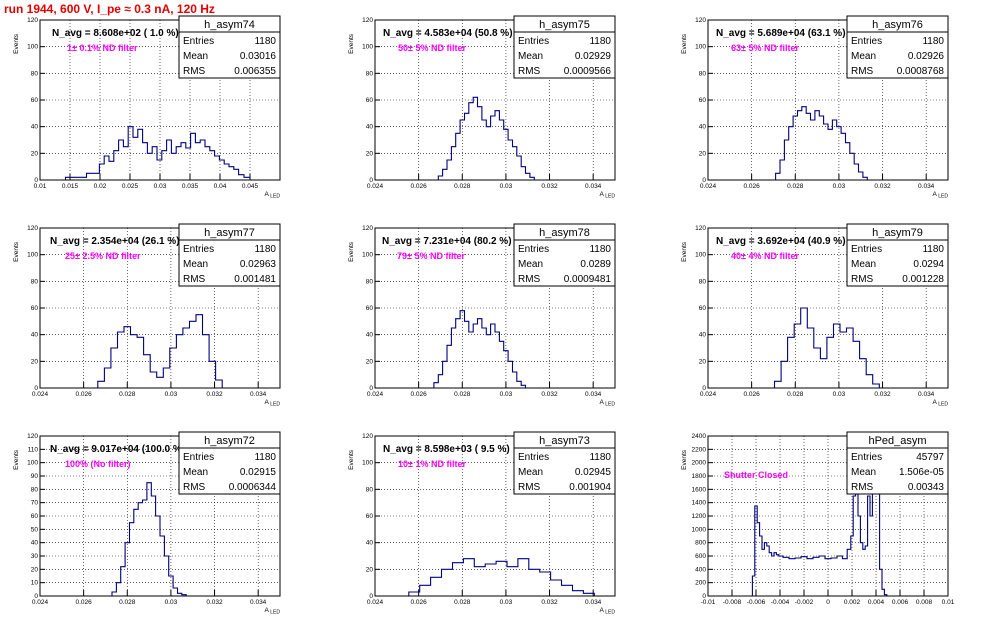 The height and width of the screenshot is (622, 996). Describe the element at coordinates (35, 556) in the screenshot. I see `y-tick-label: 30` at that location.